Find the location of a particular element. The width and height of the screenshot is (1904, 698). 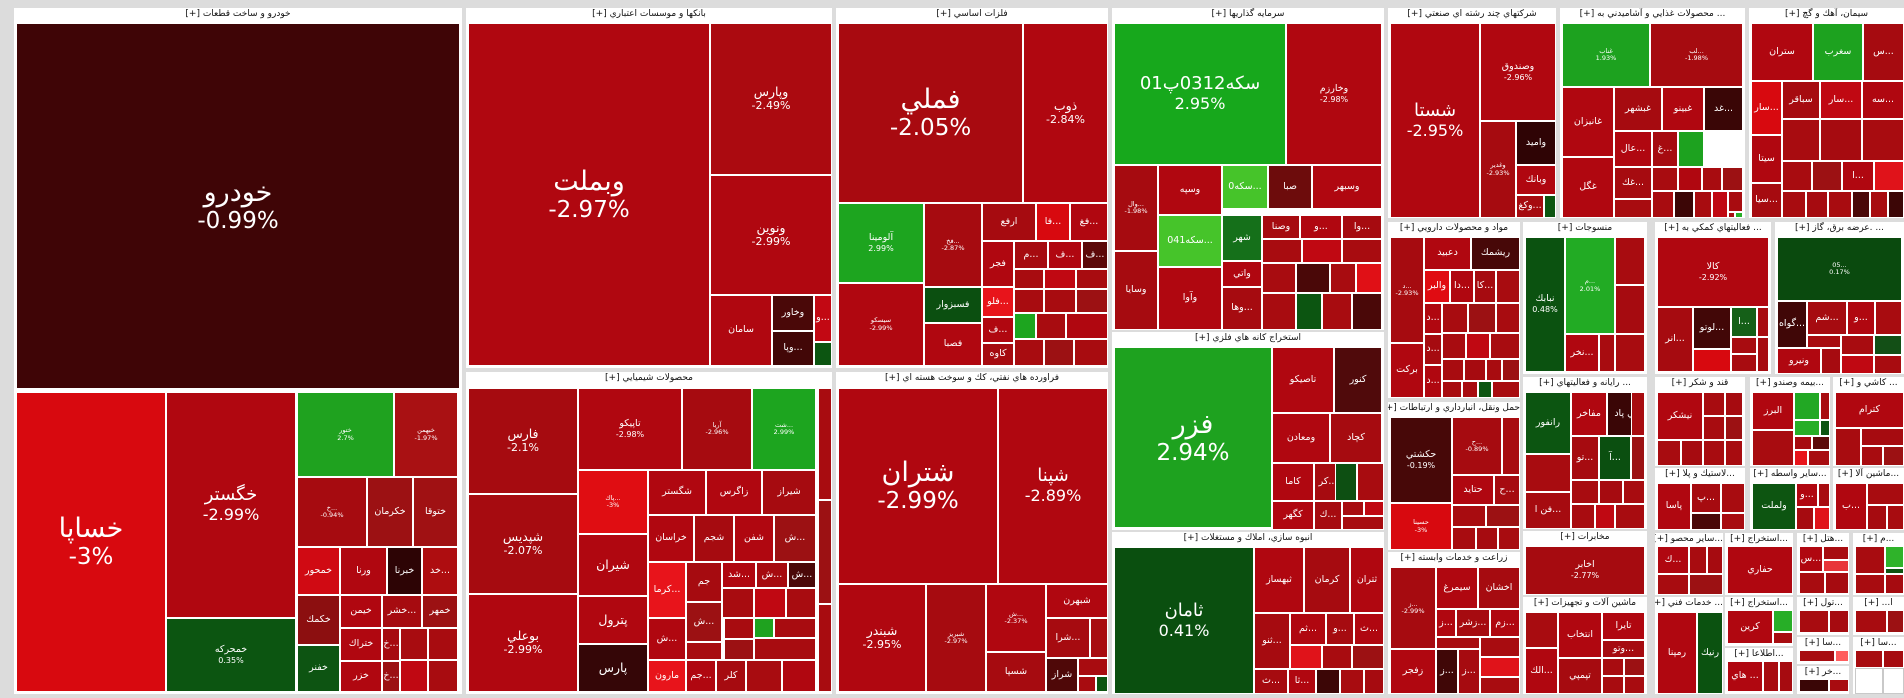

sector-header: محصولات شيميايي [+] is located at coordinates (649, 378).